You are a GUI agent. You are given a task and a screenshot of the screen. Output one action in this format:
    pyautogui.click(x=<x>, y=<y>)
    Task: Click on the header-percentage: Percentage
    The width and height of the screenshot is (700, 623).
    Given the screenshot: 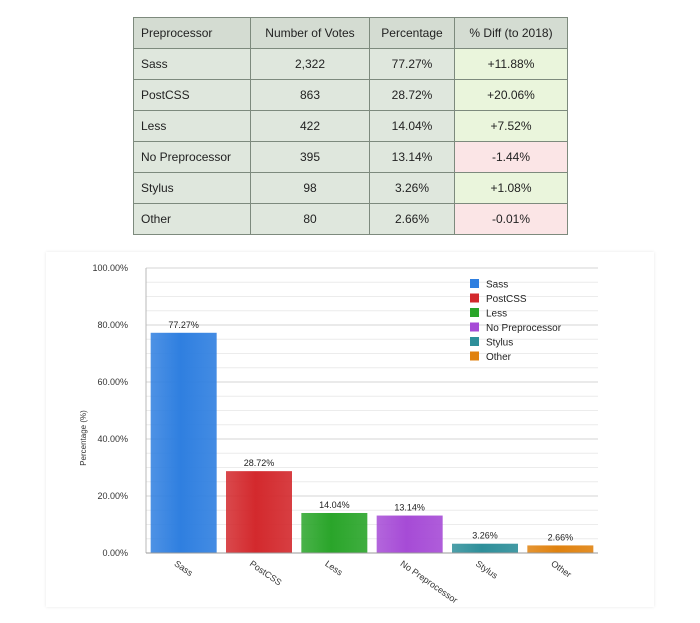 What is the action you would take?
    pyautogui.click(x=412, y=33)
    